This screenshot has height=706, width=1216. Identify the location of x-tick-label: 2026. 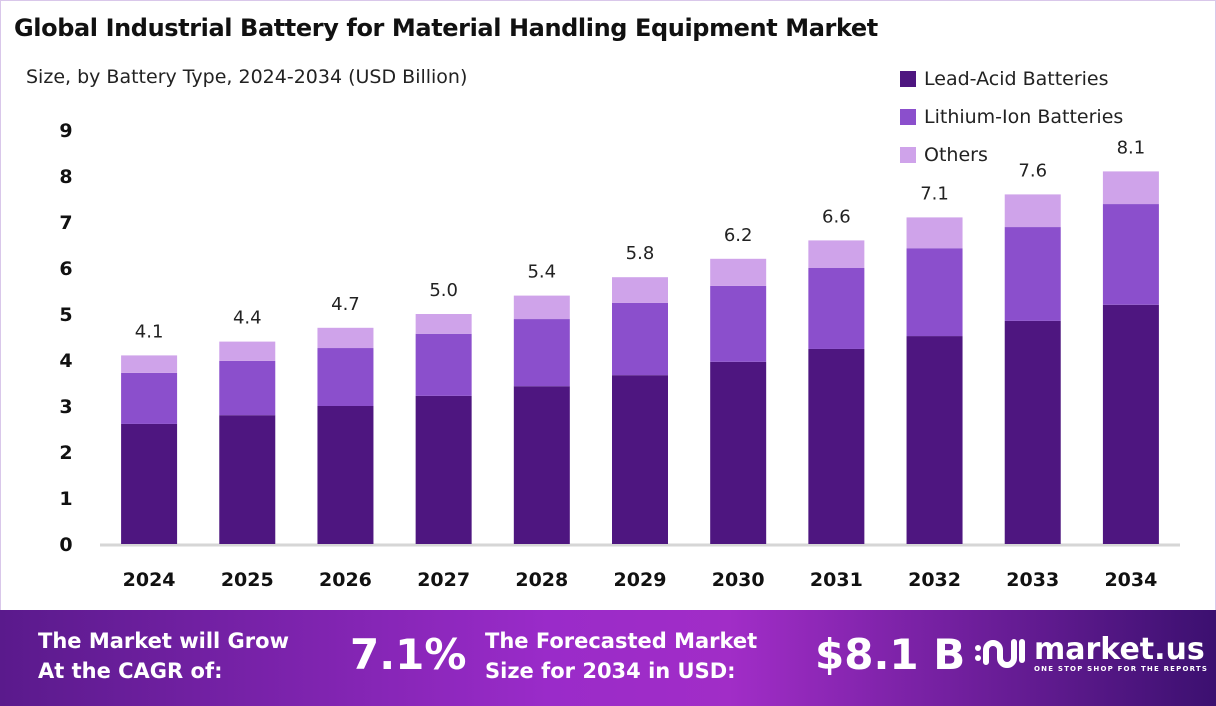
(345, 580).